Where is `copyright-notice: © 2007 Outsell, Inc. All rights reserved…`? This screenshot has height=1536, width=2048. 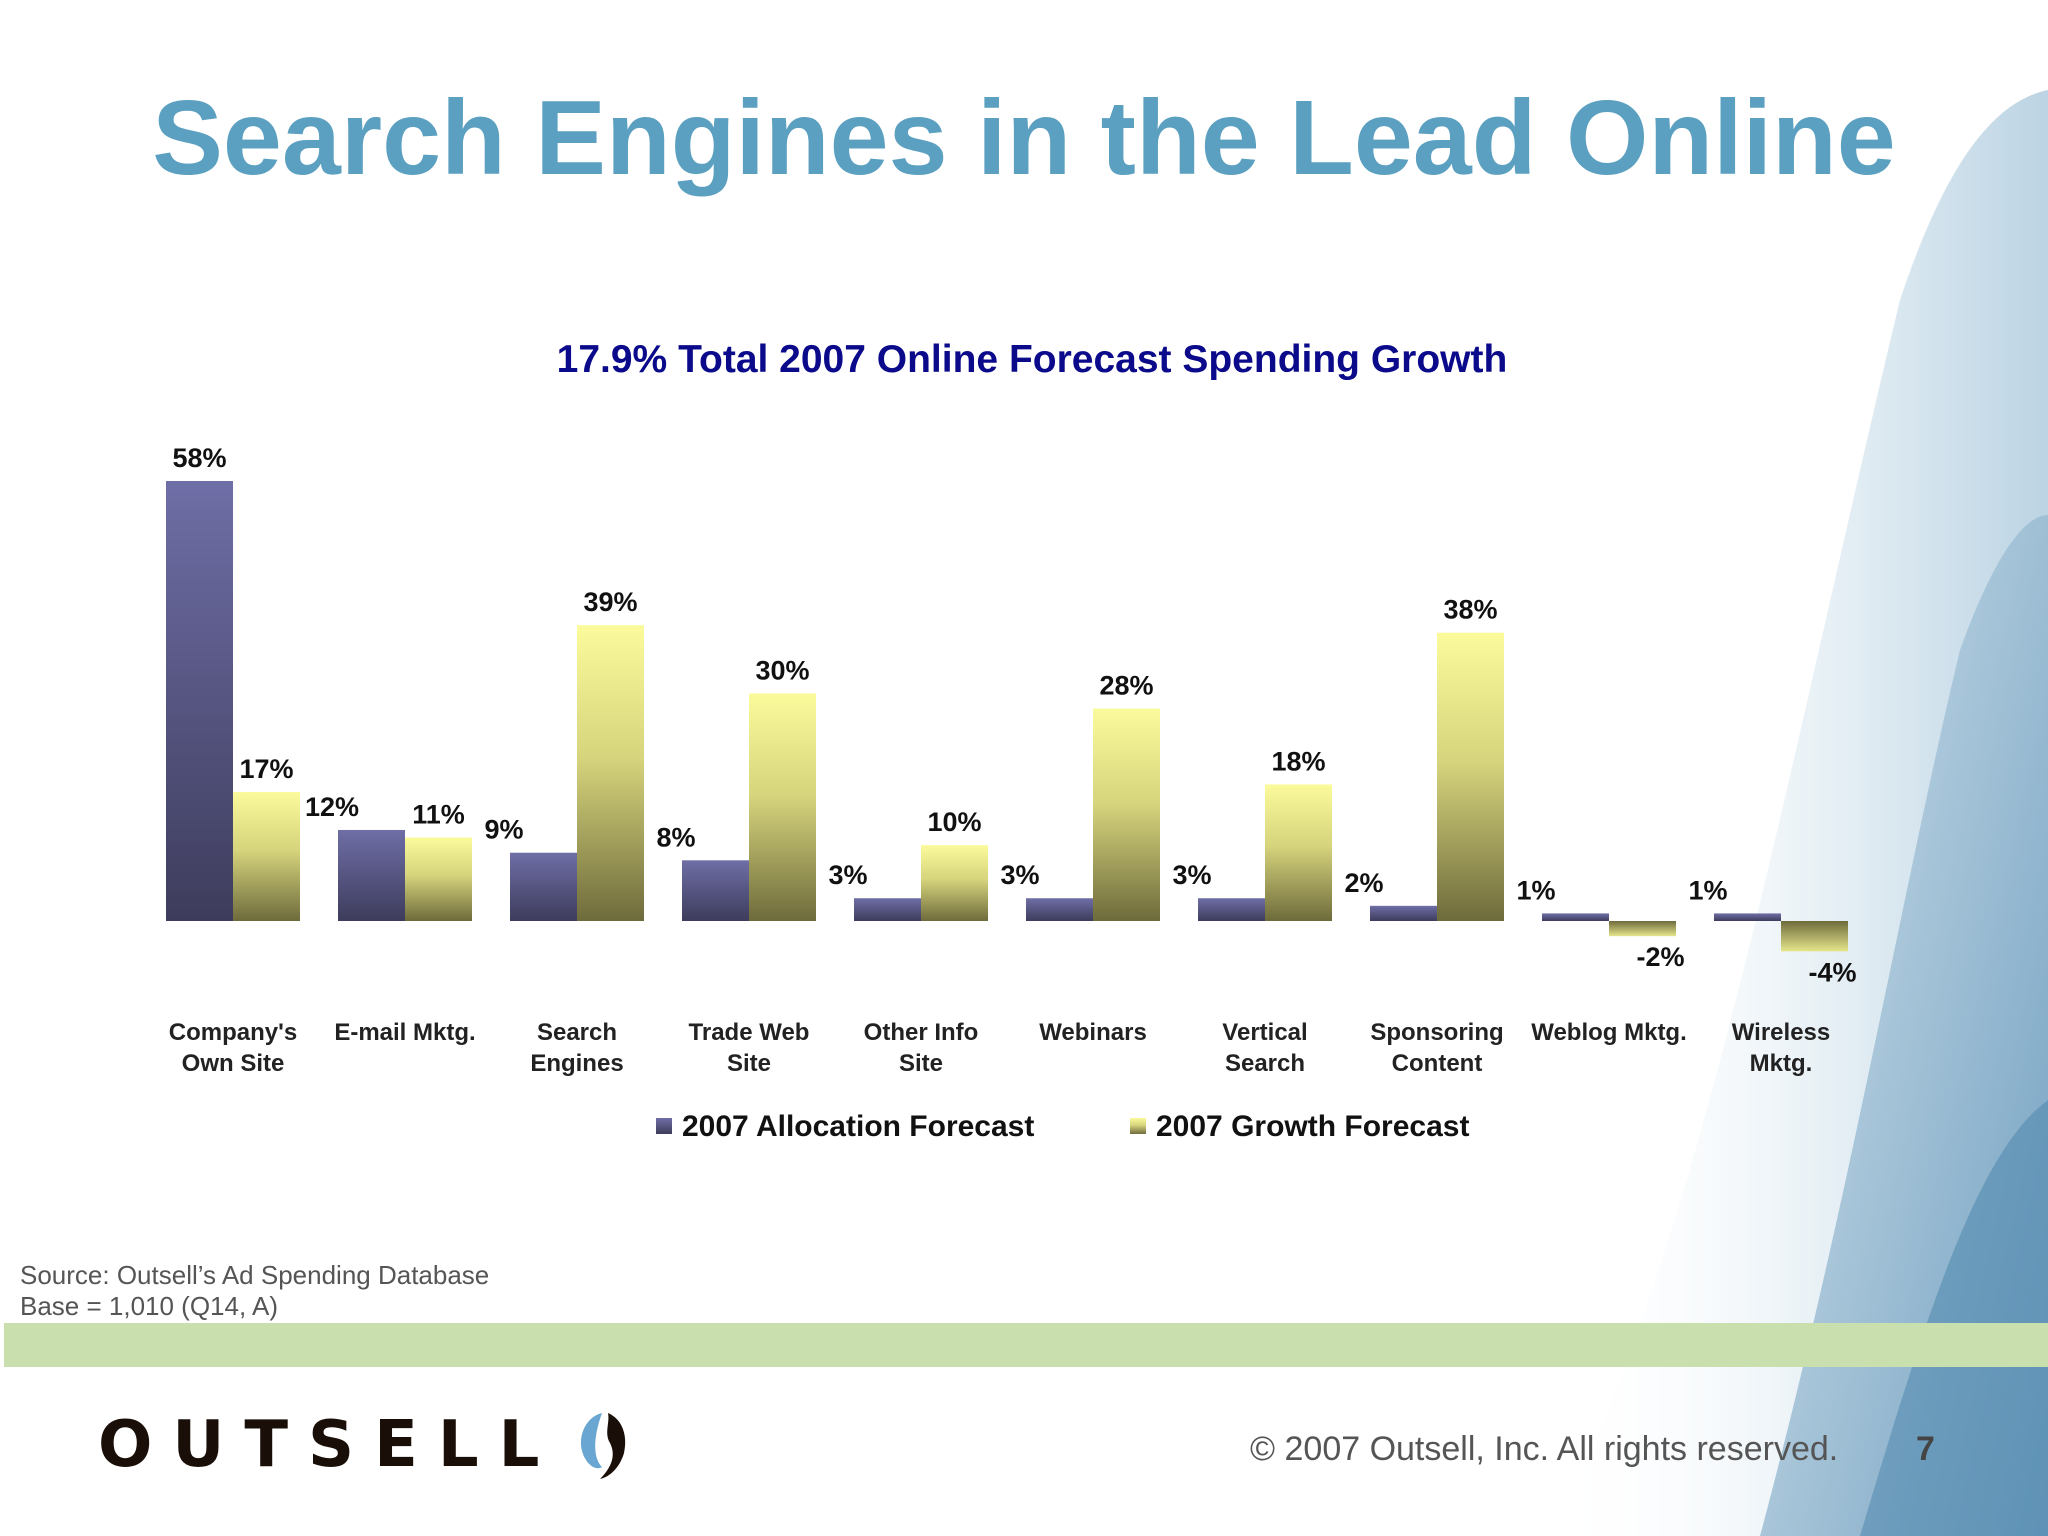 copyright-notice: © 2007 Outsell, Inc. All rights reserved… is located at coordinates (1544, 1449).